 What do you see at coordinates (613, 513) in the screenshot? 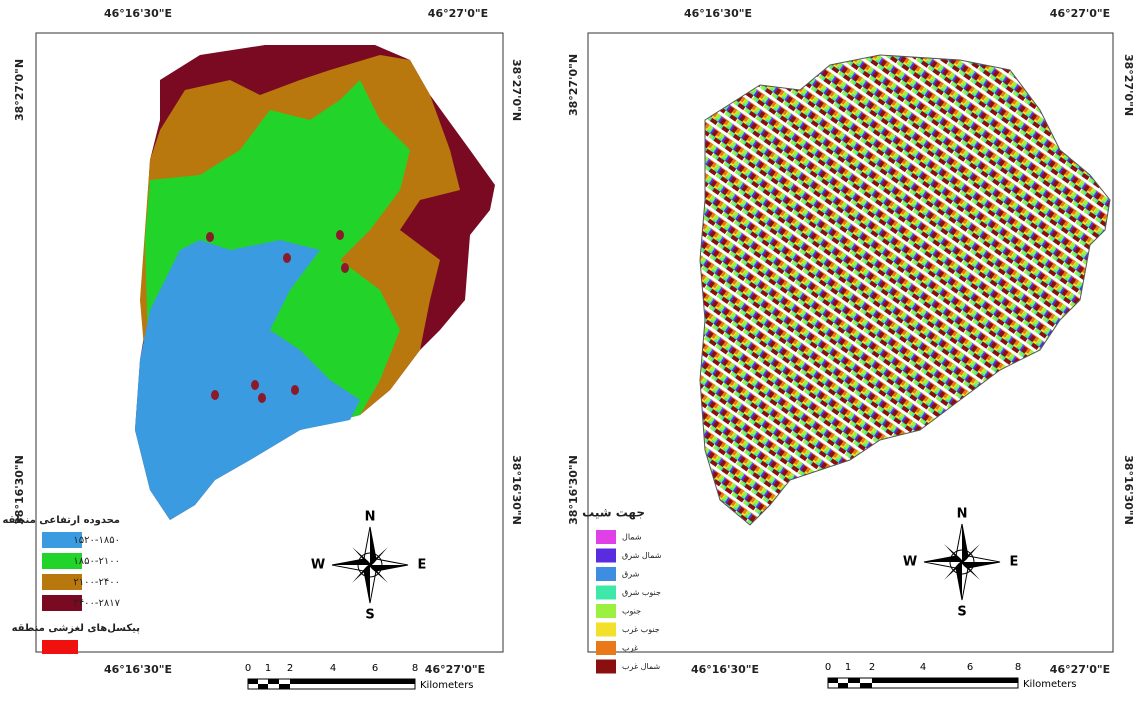
I see `legend-title: جهت شیب` at bounding box center [613, 513].